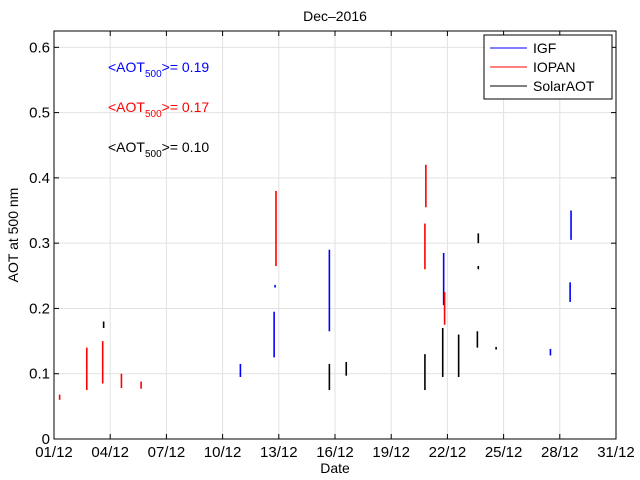  I want to click on y-tick-label: 0, so click(46, 439).